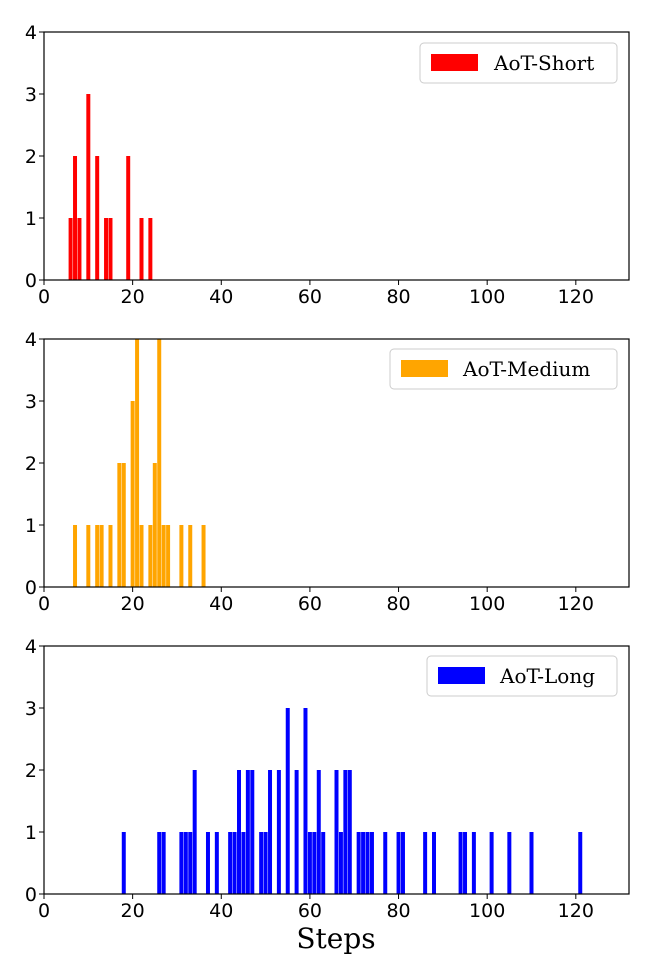  What do you see at coordinates (461, 675) in the screenshot?
I see `legend-swatch-aot-long` at bounding box center [461, 675].